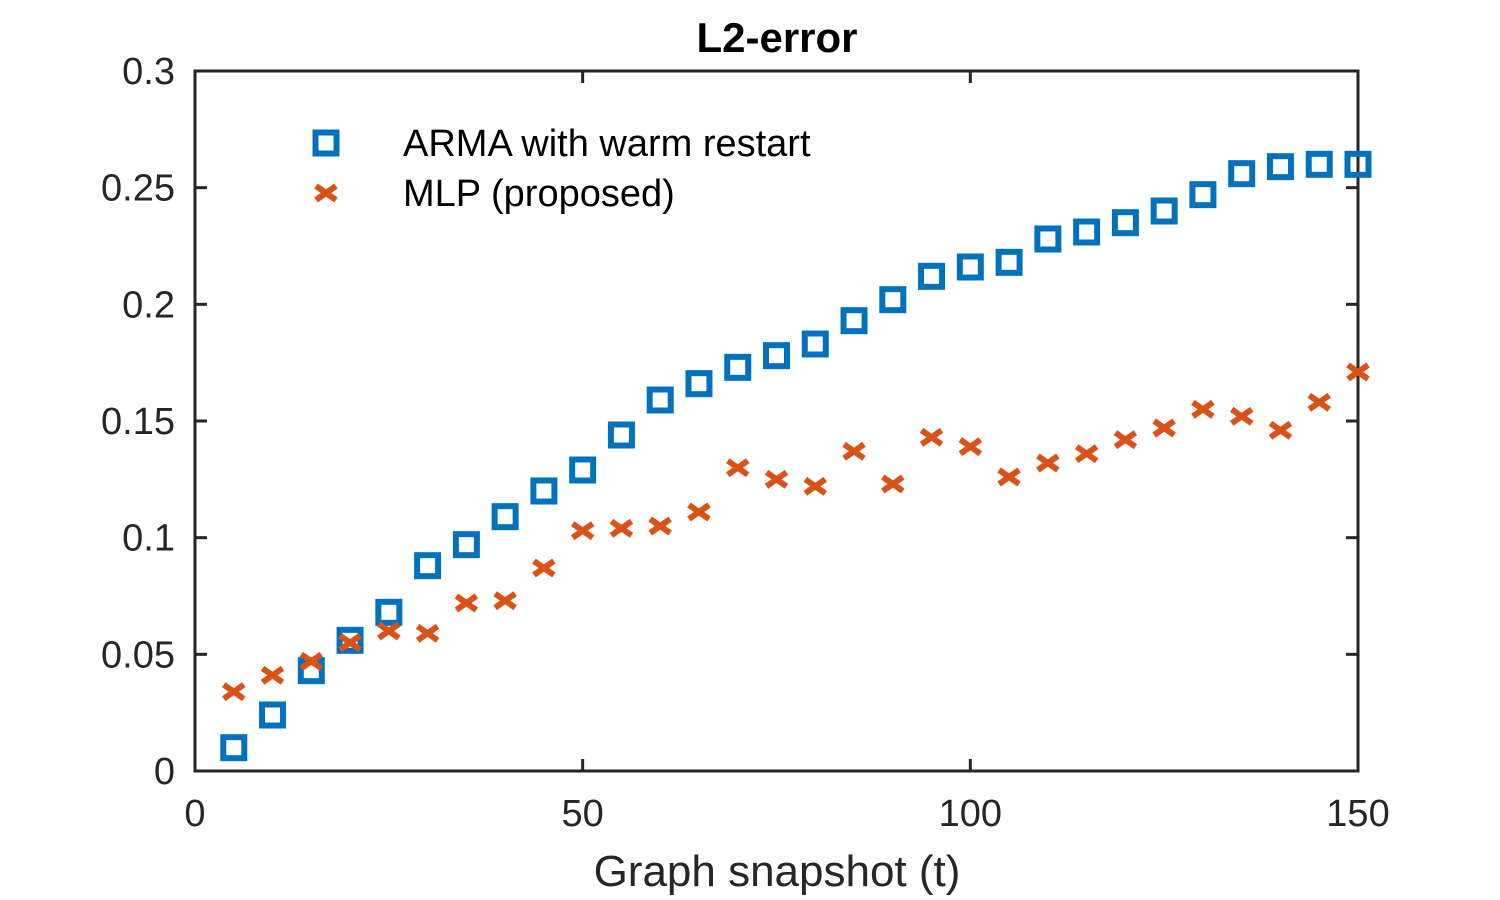  What do you see at coordinates (539, 194) in the screenshot?
I see `legend-label: MLP (proposed)` at bounding box center [539, 194].